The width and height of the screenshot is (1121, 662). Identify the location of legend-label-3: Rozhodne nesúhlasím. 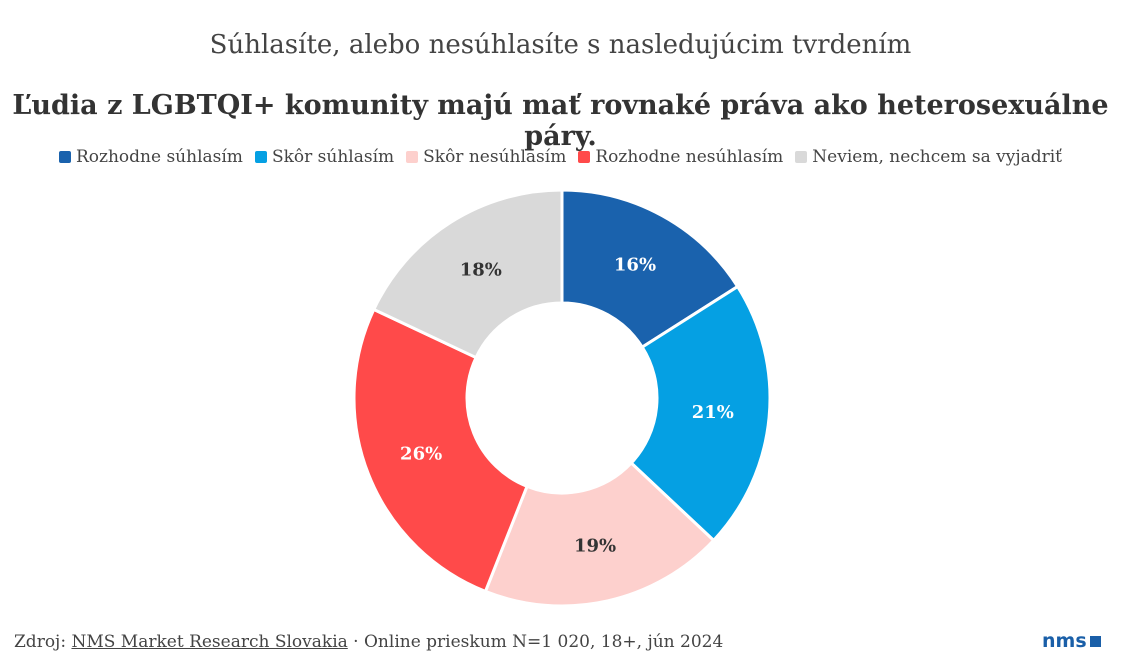
(689, 157).